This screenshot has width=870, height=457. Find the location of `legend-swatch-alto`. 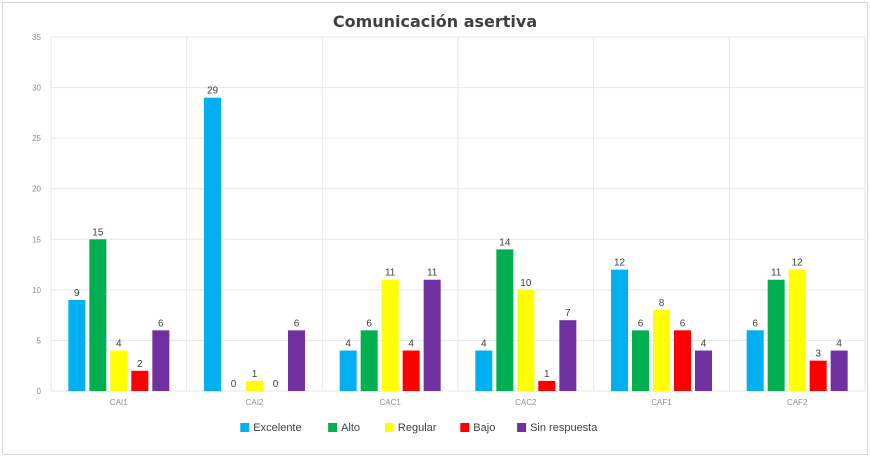

legend-swatch-alto is located at coordinates (333, 427).